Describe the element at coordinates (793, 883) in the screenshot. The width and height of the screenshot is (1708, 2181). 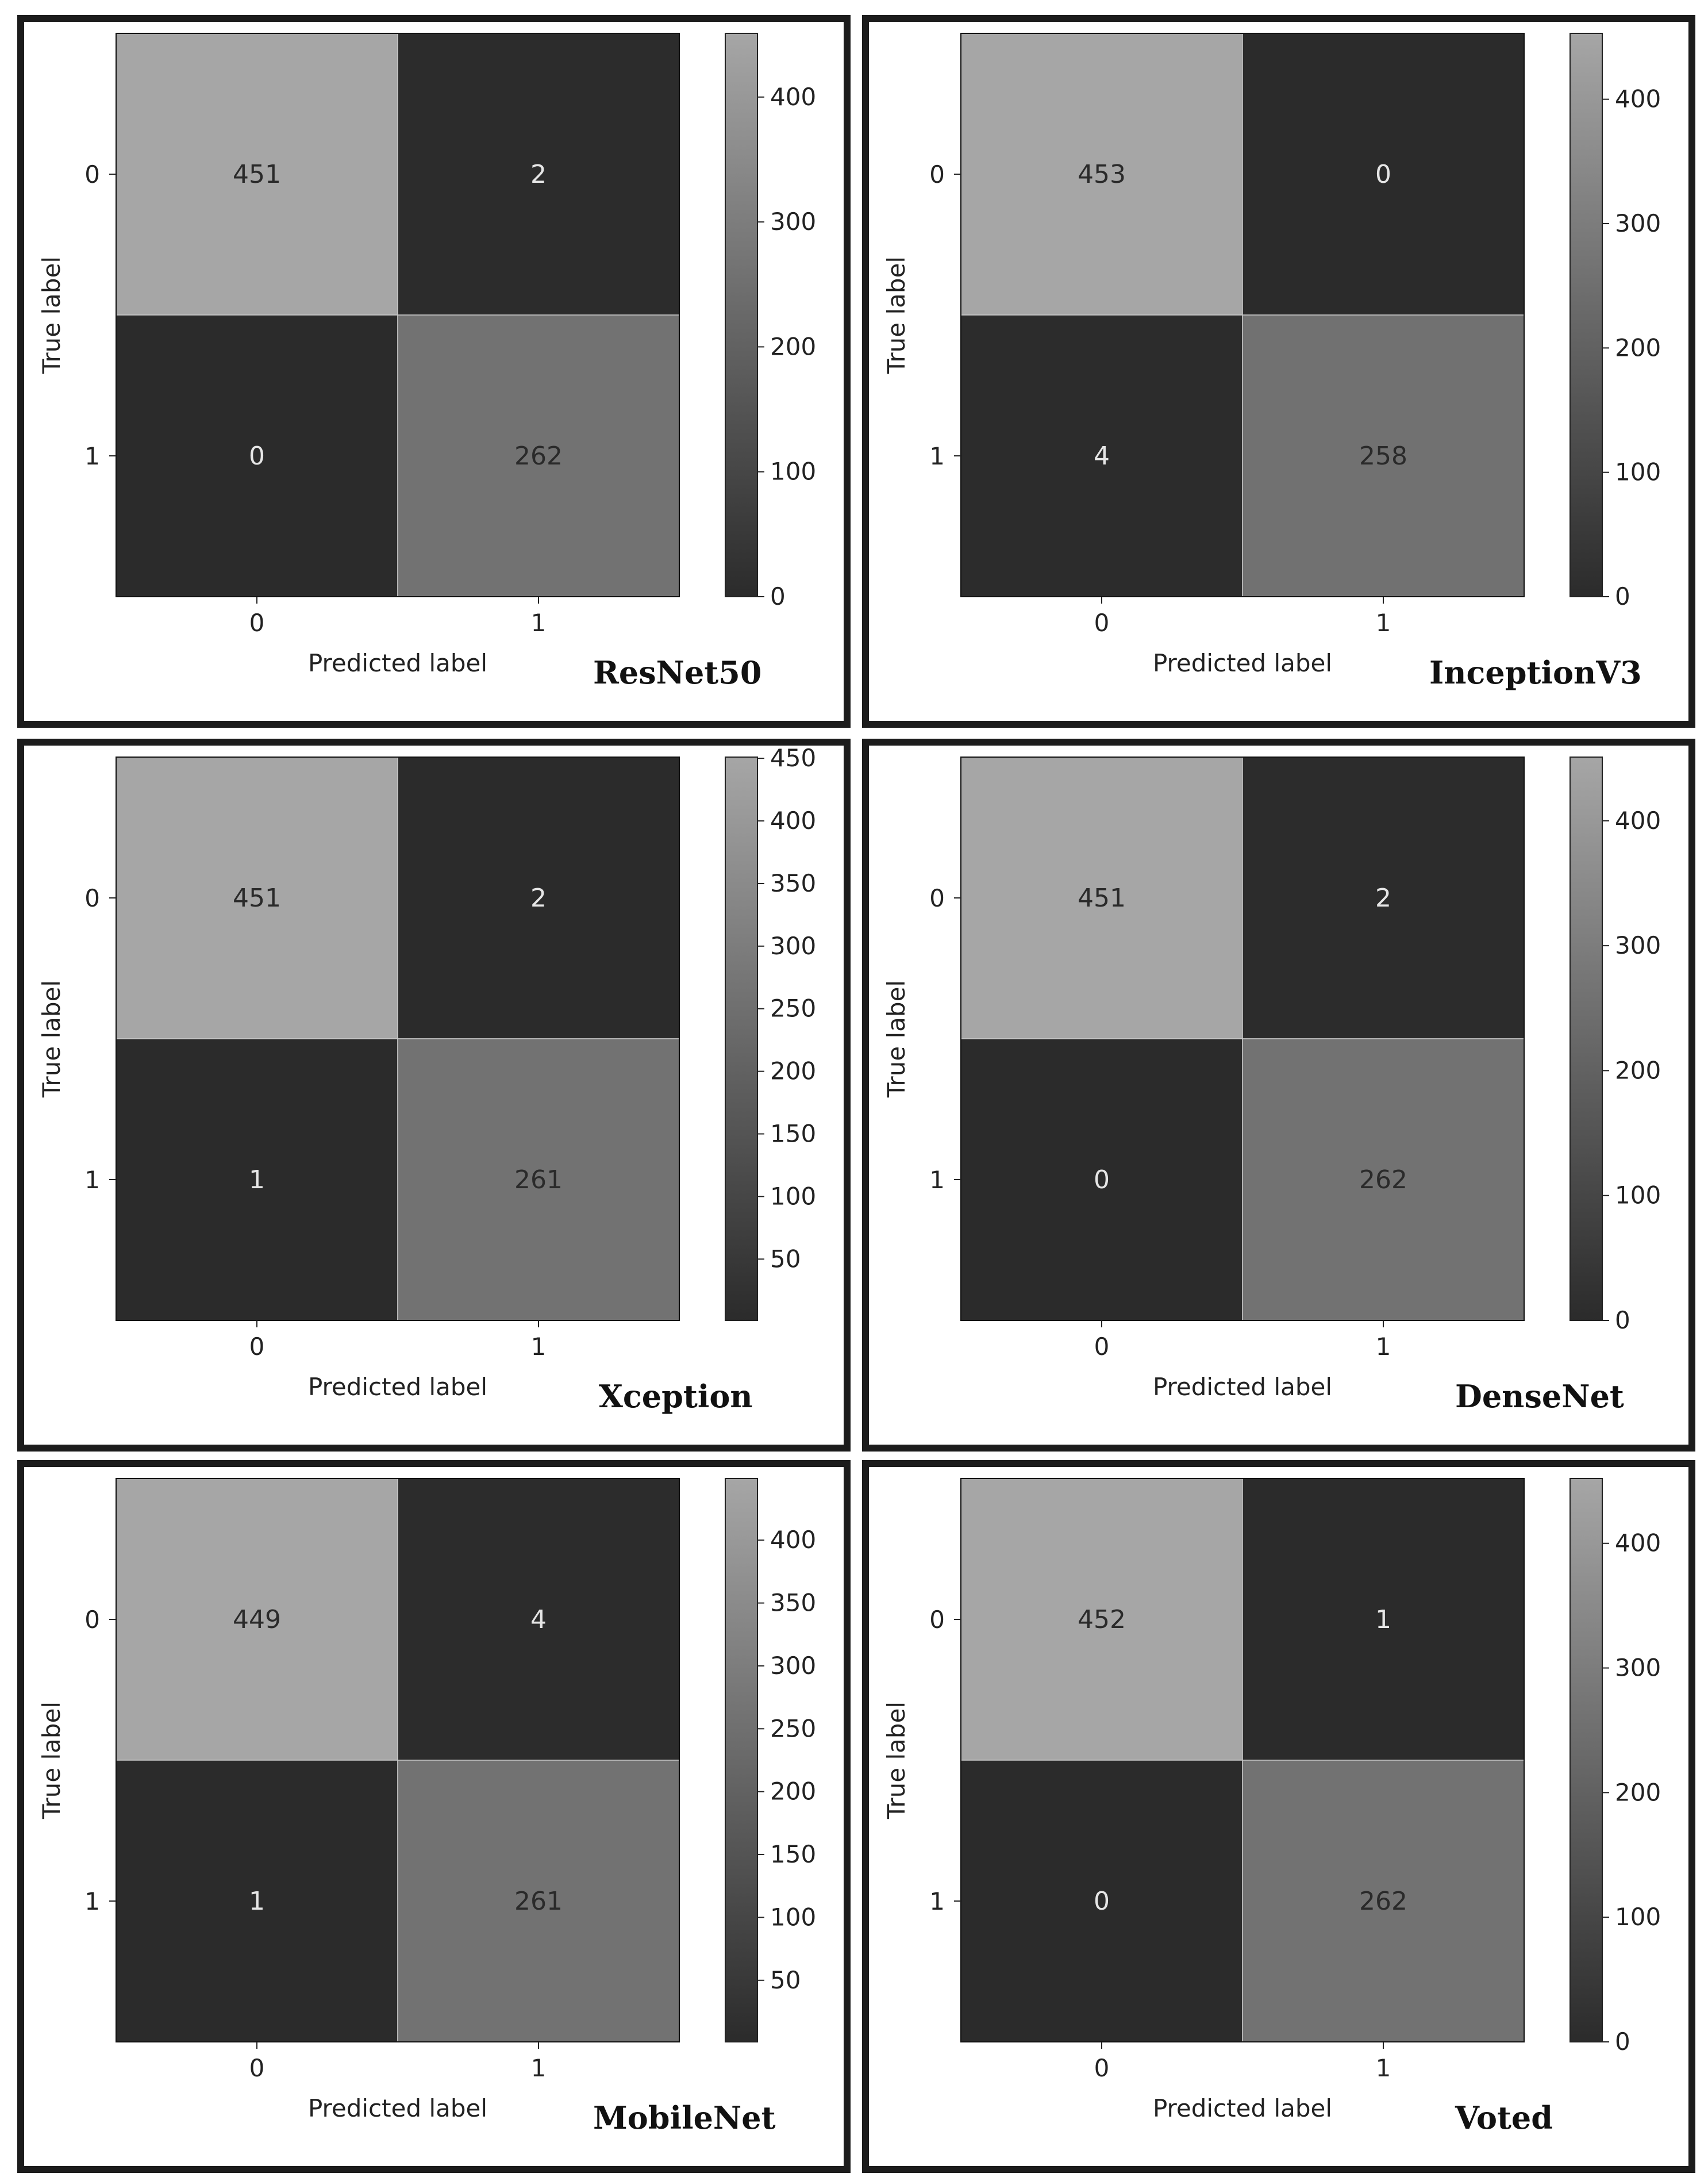
I see `colorbar-tick-label: 350` at that location.